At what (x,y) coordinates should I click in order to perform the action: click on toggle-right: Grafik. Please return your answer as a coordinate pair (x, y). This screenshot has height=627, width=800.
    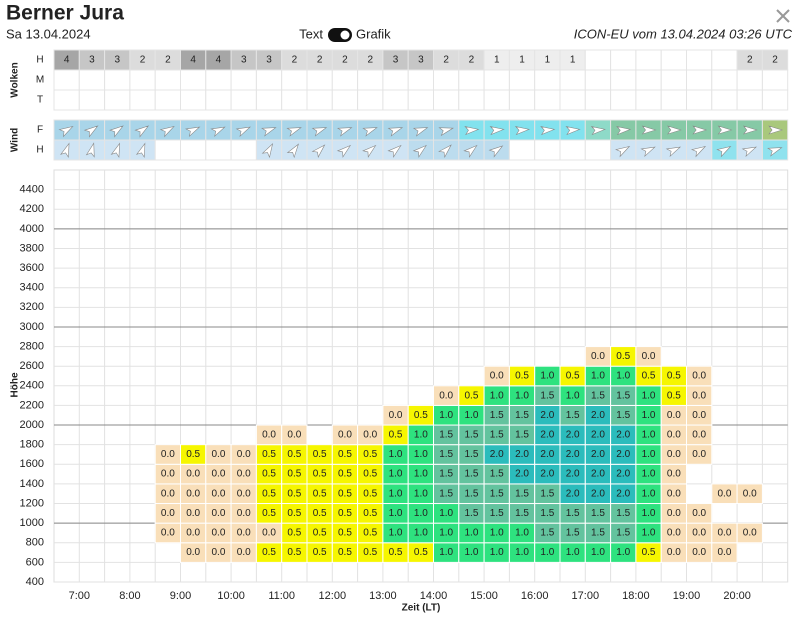
    Looking at the image, I should click on (373, 33).